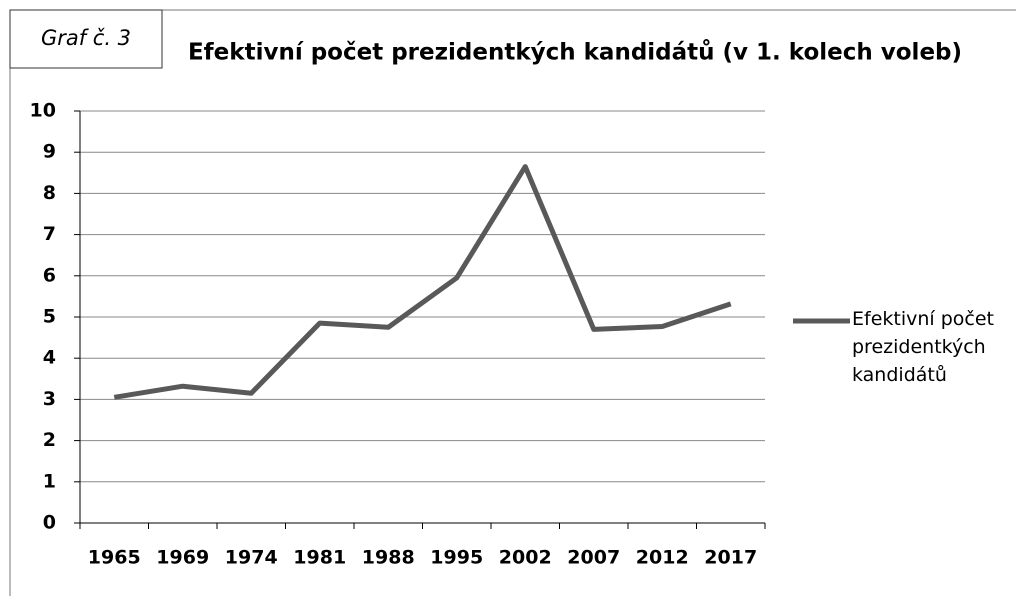  Describe the element at coordinates (49, 317) in the screenshot. I see `y-tick-label: 5` at that location.